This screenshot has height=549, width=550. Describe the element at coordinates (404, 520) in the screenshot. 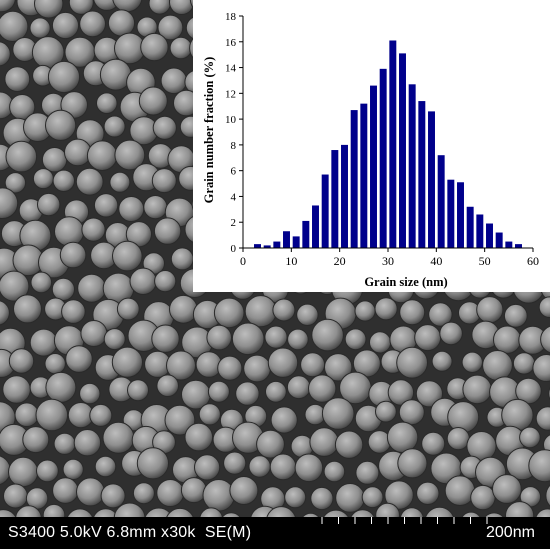

I see `scale-bar-ticks` at that location.